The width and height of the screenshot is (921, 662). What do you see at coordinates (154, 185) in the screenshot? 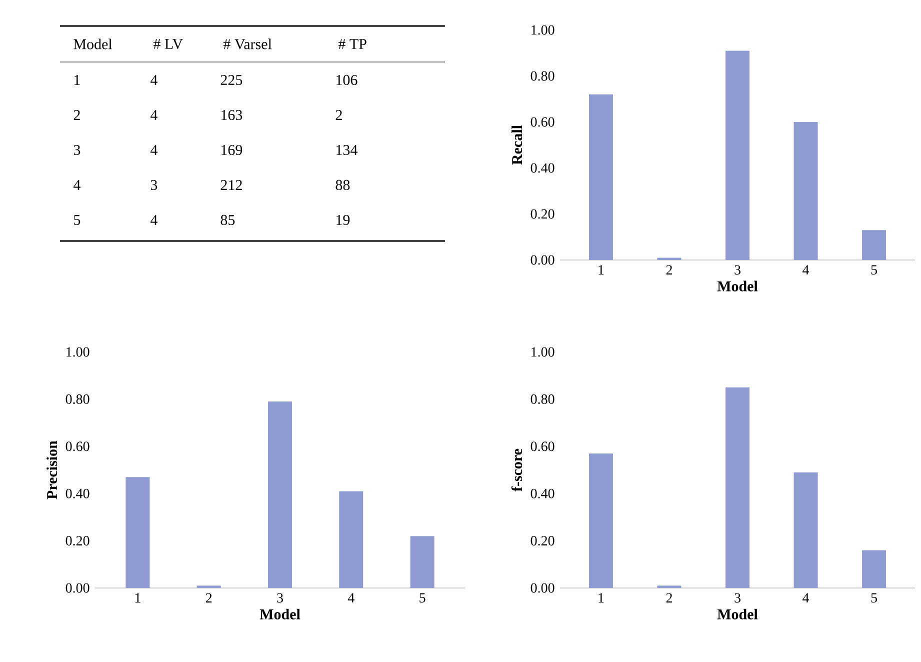
I see `data-label: 3` at bounding box center [154, 185].